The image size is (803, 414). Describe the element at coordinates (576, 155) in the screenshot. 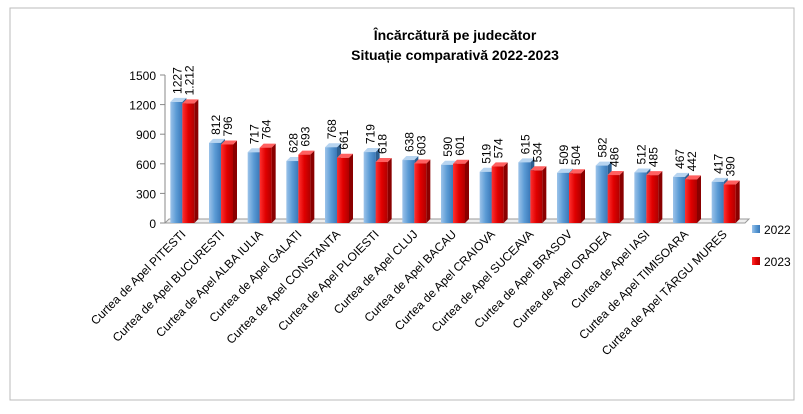

I see `data-label: 504` at that location.